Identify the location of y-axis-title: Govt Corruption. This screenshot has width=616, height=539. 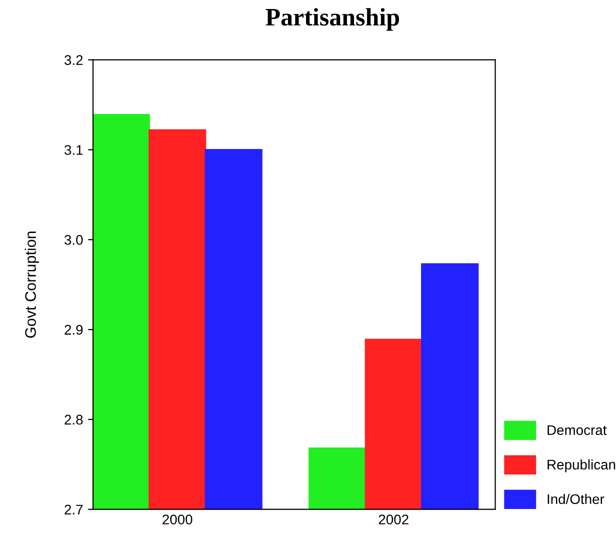
(31, 285).